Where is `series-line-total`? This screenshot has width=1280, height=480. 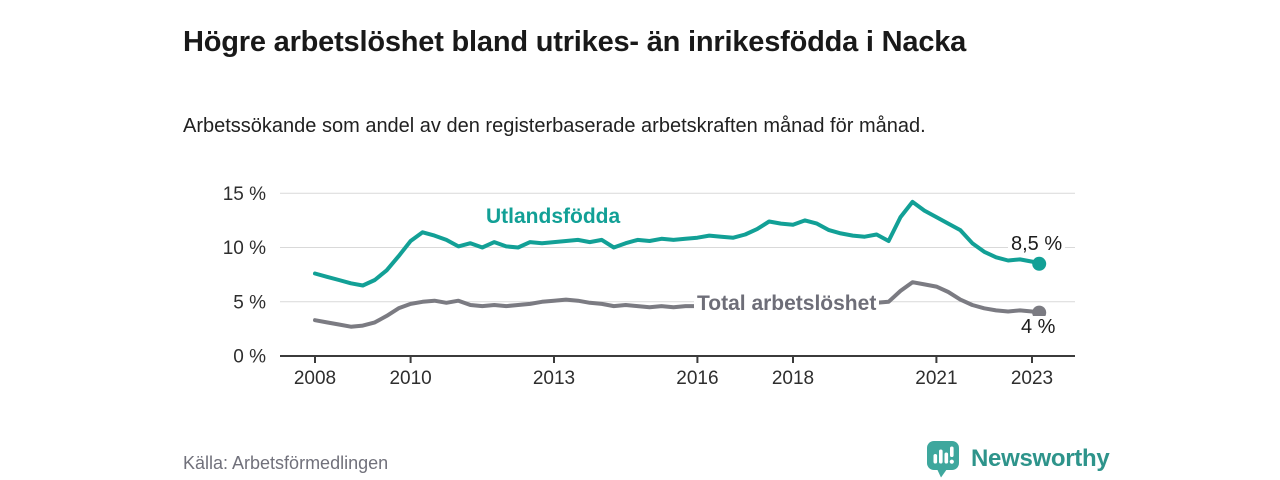
series-line-total is located at coordinates (677, 304).